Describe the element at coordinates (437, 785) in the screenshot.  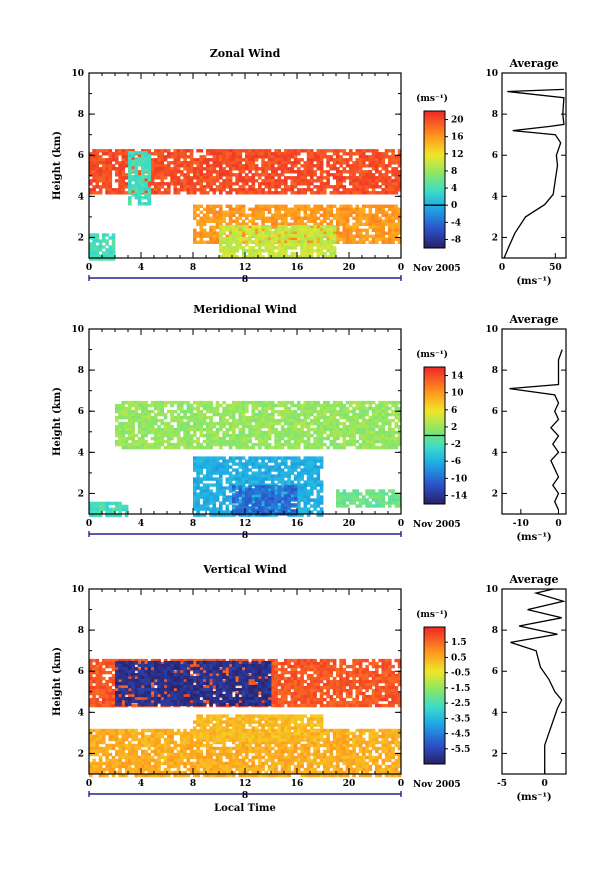
I see `date-label: Nov 2005` at that location.